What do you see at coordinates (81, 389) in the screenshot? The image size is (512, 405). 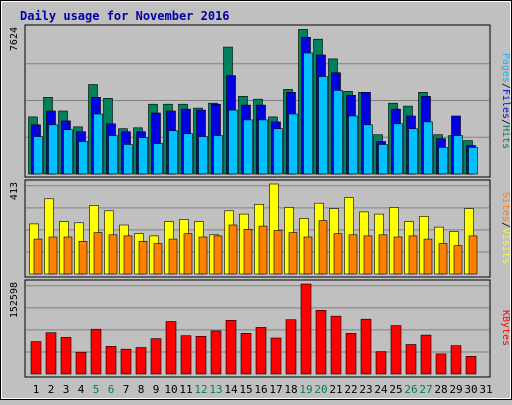 I see `x-tick-day-4: 4` at bounding box center [81, 389].